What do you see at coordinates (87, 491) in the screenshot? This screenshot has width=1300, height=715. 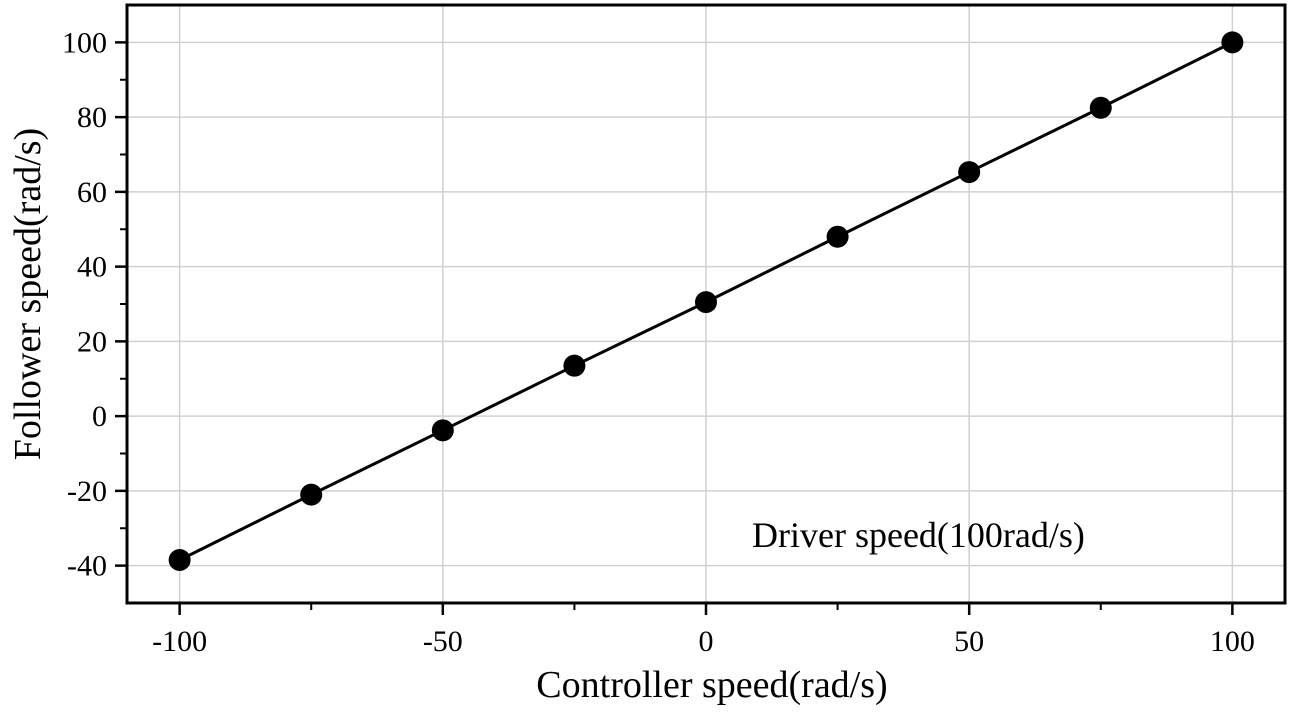 I see `y-tick-label: -20` at bounding box center [87, 491].